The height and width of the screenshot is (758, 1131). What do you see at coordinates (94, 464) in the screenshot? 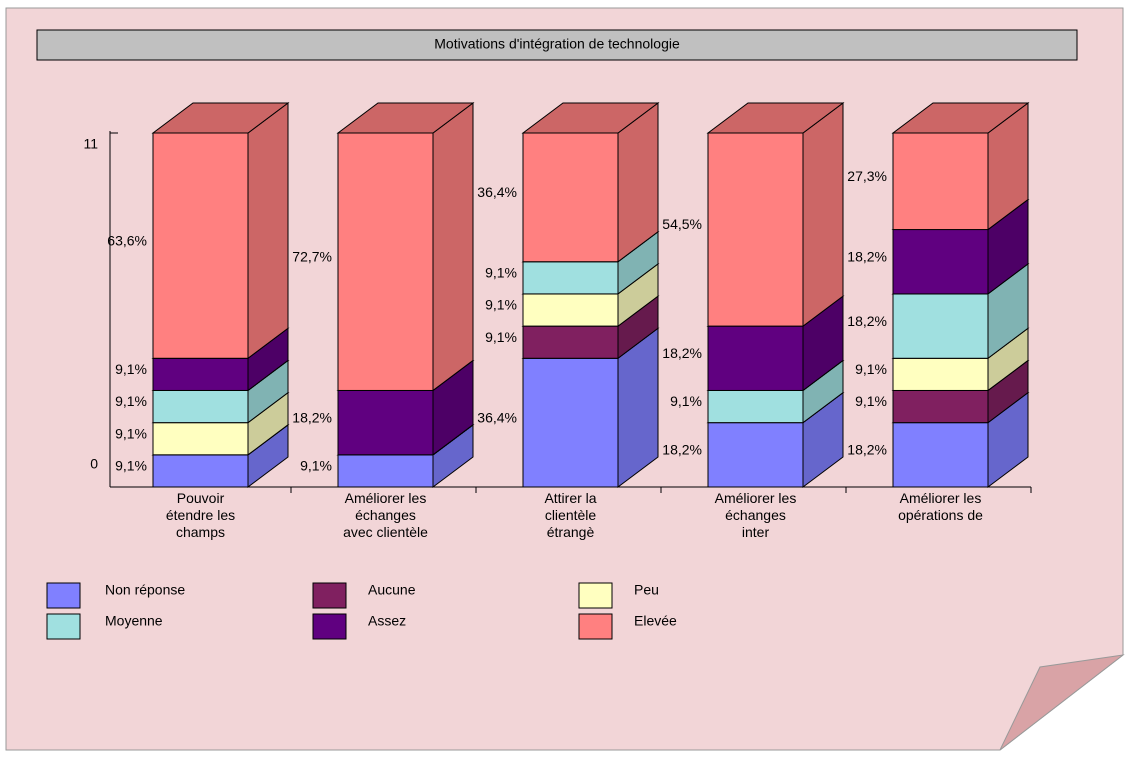
I see `y-tick-label: 0` at bounding box center [94, 464].